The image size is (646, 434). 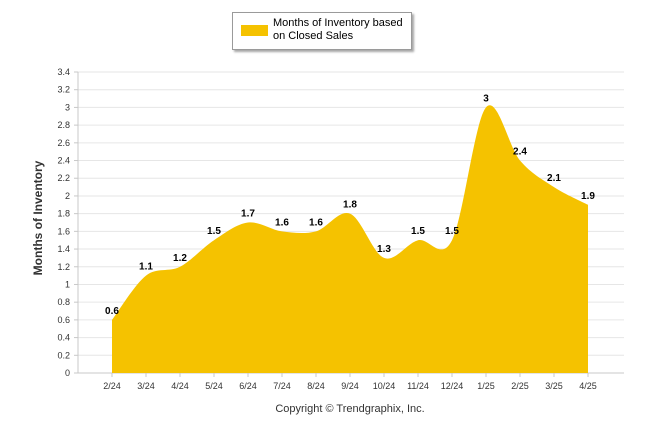 I want to click on y-tick-label: 0.2, so click(x=63, y=355).